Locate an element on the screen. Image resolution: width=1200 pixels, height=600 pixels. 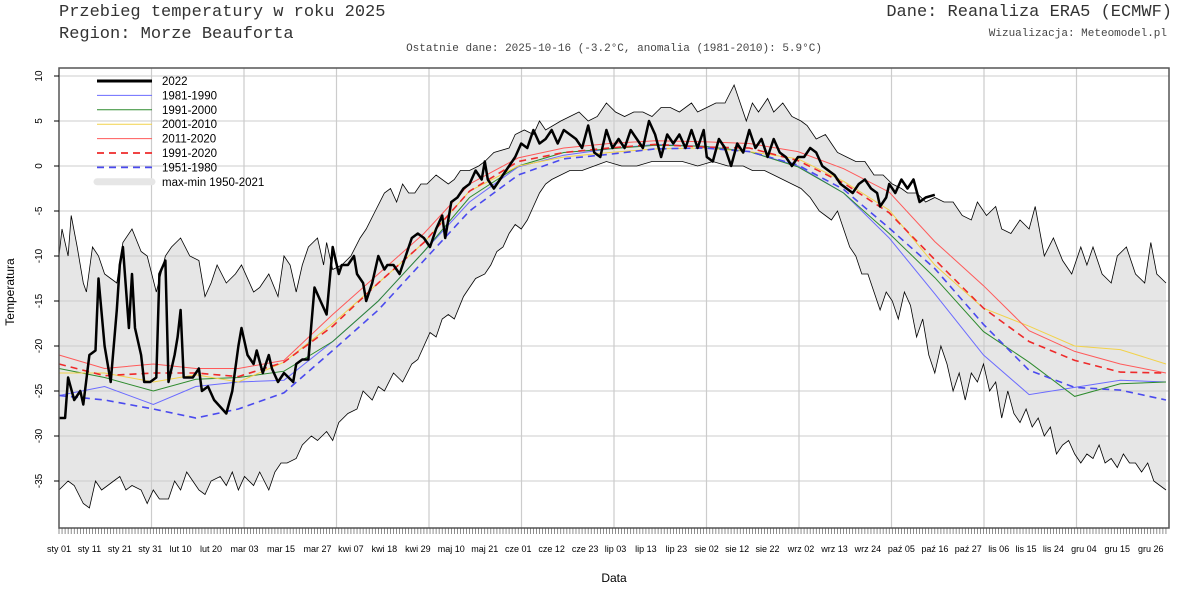
legend-item: 1981-1990 is located at coordinates (157, 96).